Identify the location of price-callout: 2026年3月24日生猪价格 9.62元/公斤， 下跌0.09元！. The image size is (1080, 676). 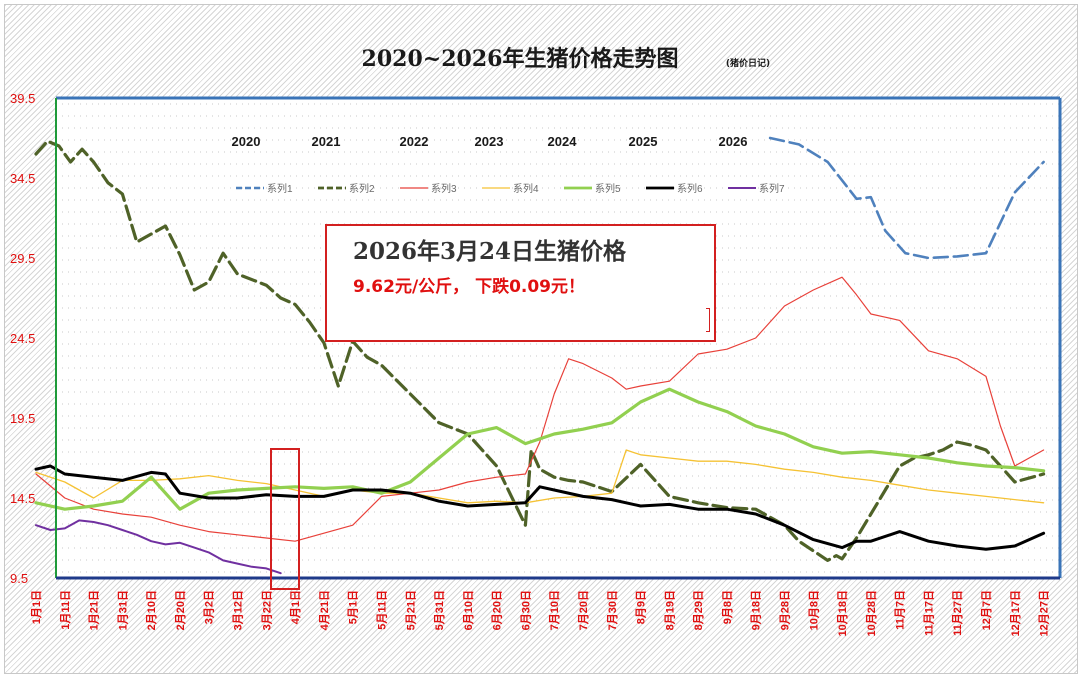
(520, 283).